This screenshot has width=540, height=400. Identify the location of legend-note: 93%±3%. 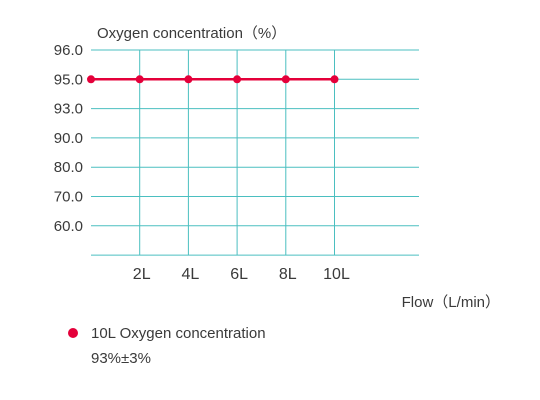
(121, 358).